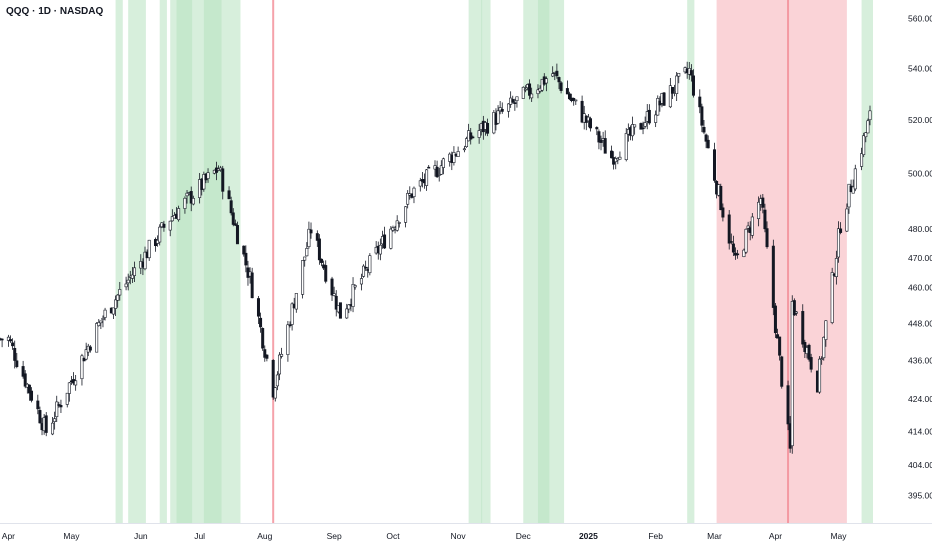 The height and width of the screenshot is (555, 932). Describe the element at coordinates (55, 11) in the screenshot. I see `chart-title: QQQ · 1D · NASDAQ` at that location.